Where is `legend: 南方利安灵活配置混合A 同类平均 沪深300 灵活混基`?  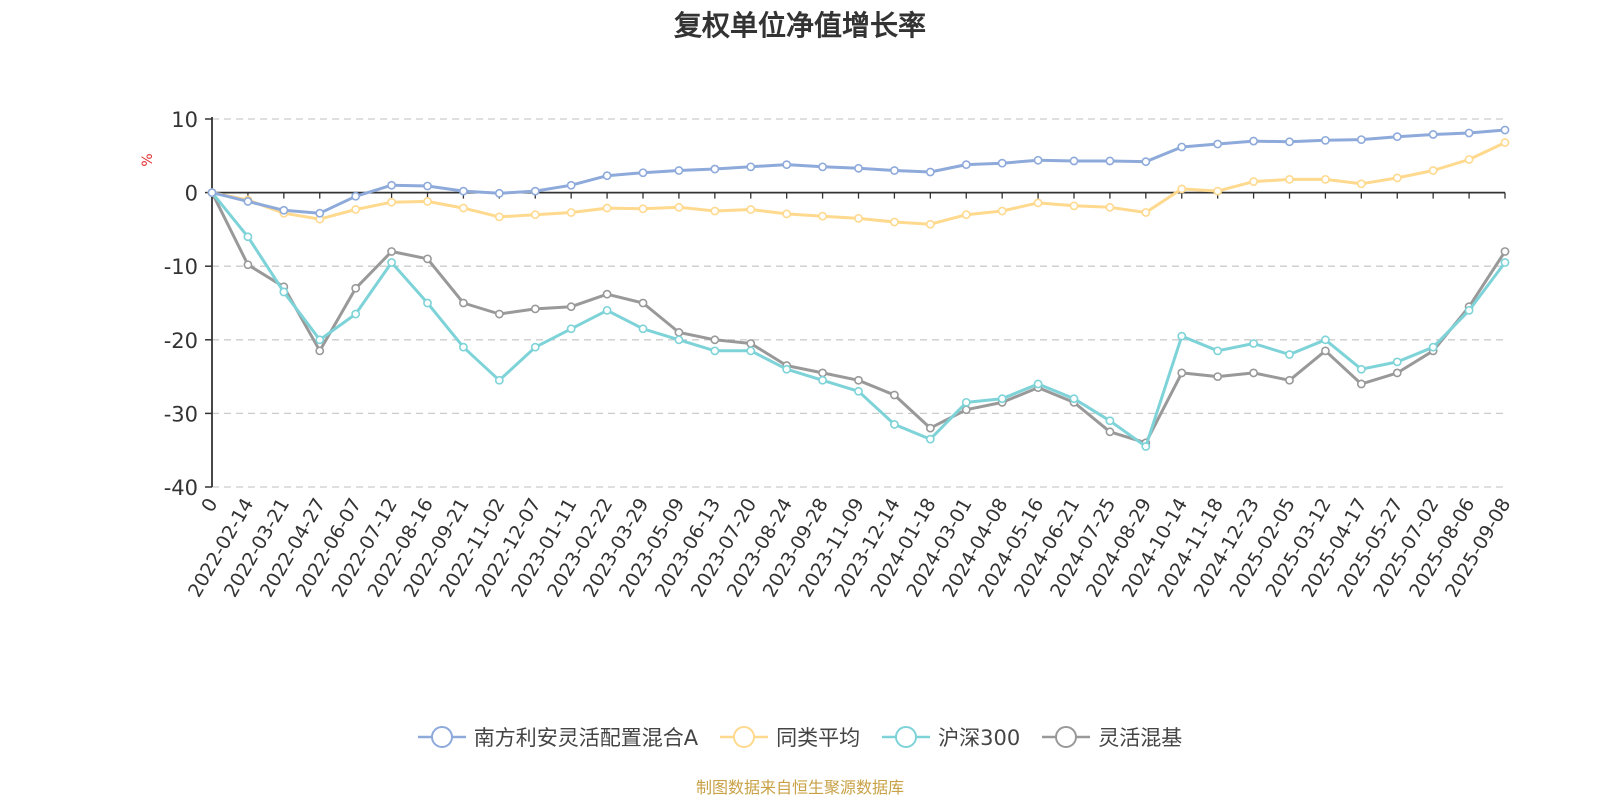
legend: 南方利安灵活配置混合A 同类平均 沪深300 灵活混基 is located at coordinates (800, 737).